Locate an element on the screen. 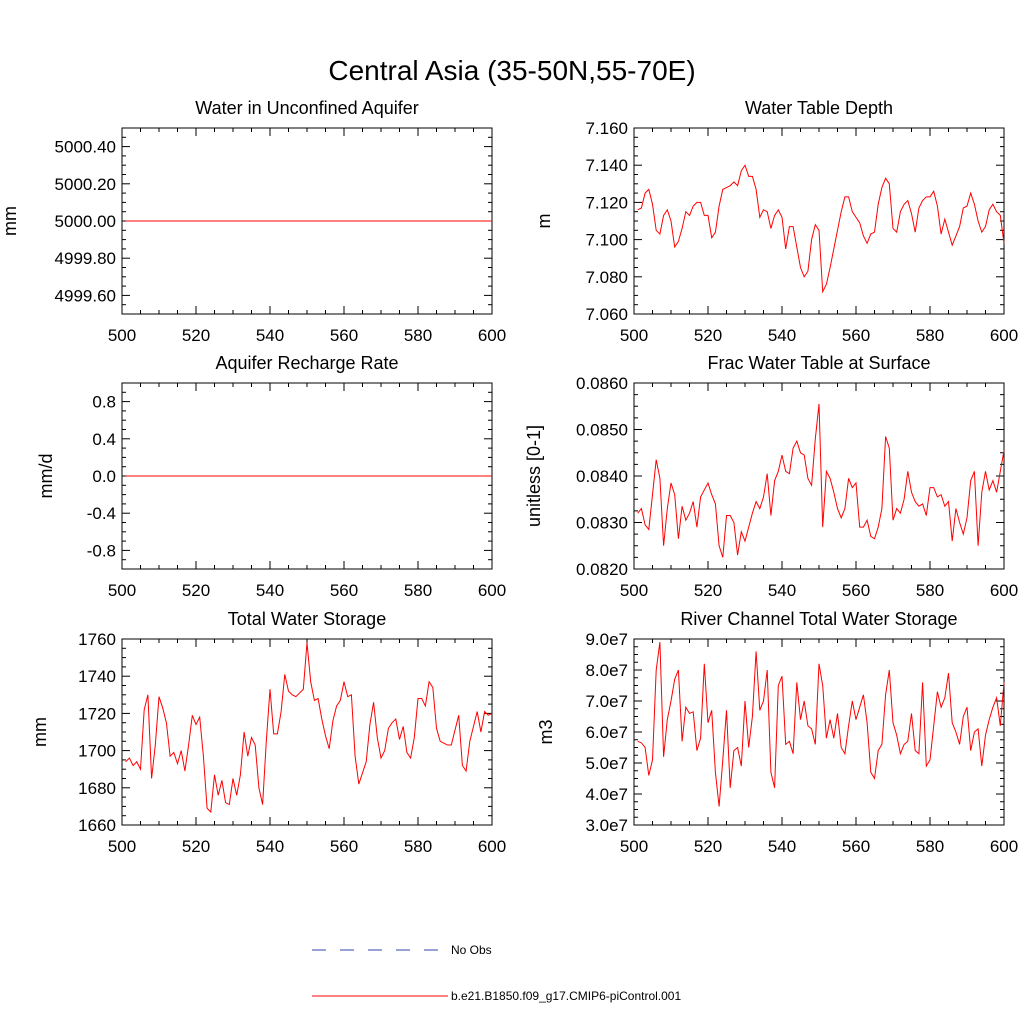  y-axis-label: unitless [0-1] is located at coordinates (534, 476).